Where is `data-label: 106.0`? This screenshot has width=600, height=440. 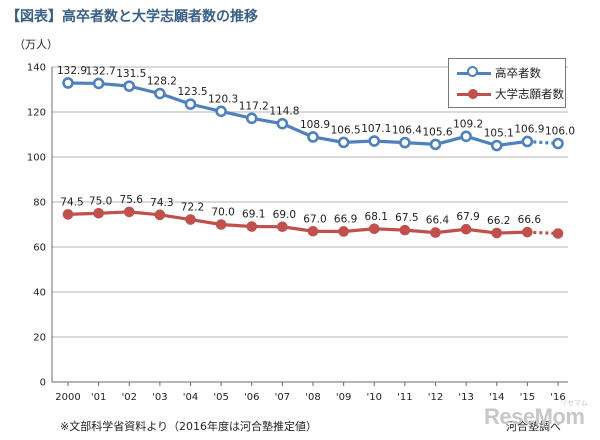 data-label: 106.0 is located at coordinates (560, 132).